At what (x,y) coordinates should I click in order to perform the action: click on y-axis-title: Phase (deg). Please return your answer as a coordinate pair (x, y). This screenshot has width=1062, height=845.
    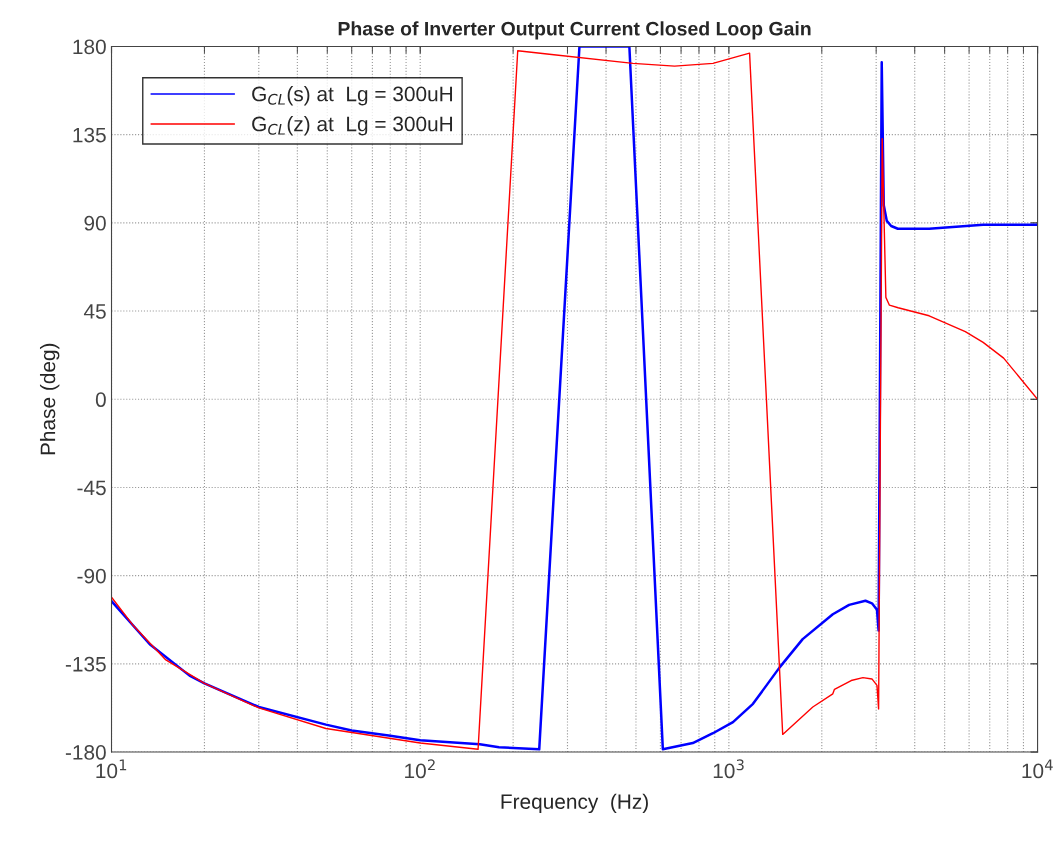
    Looking at the image, I should click on (49, 399).